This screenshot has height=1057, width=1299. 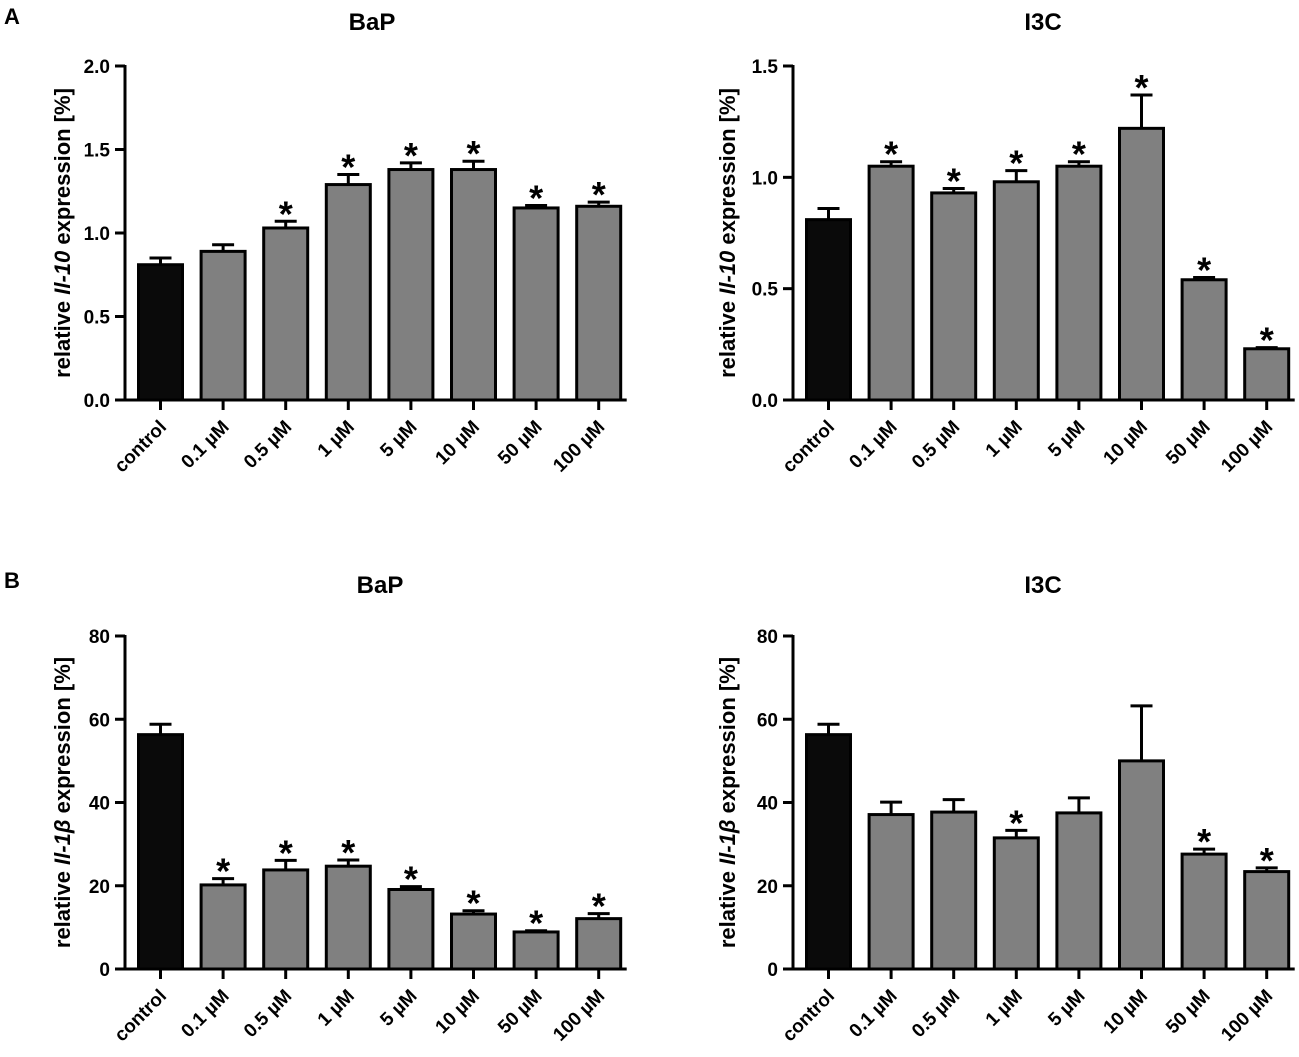 What do you see at coordinates (727, 802) in the screenshot?
I see `y-axis-label: relative Il-1β expression [%]` at bounding box center [727, 802].